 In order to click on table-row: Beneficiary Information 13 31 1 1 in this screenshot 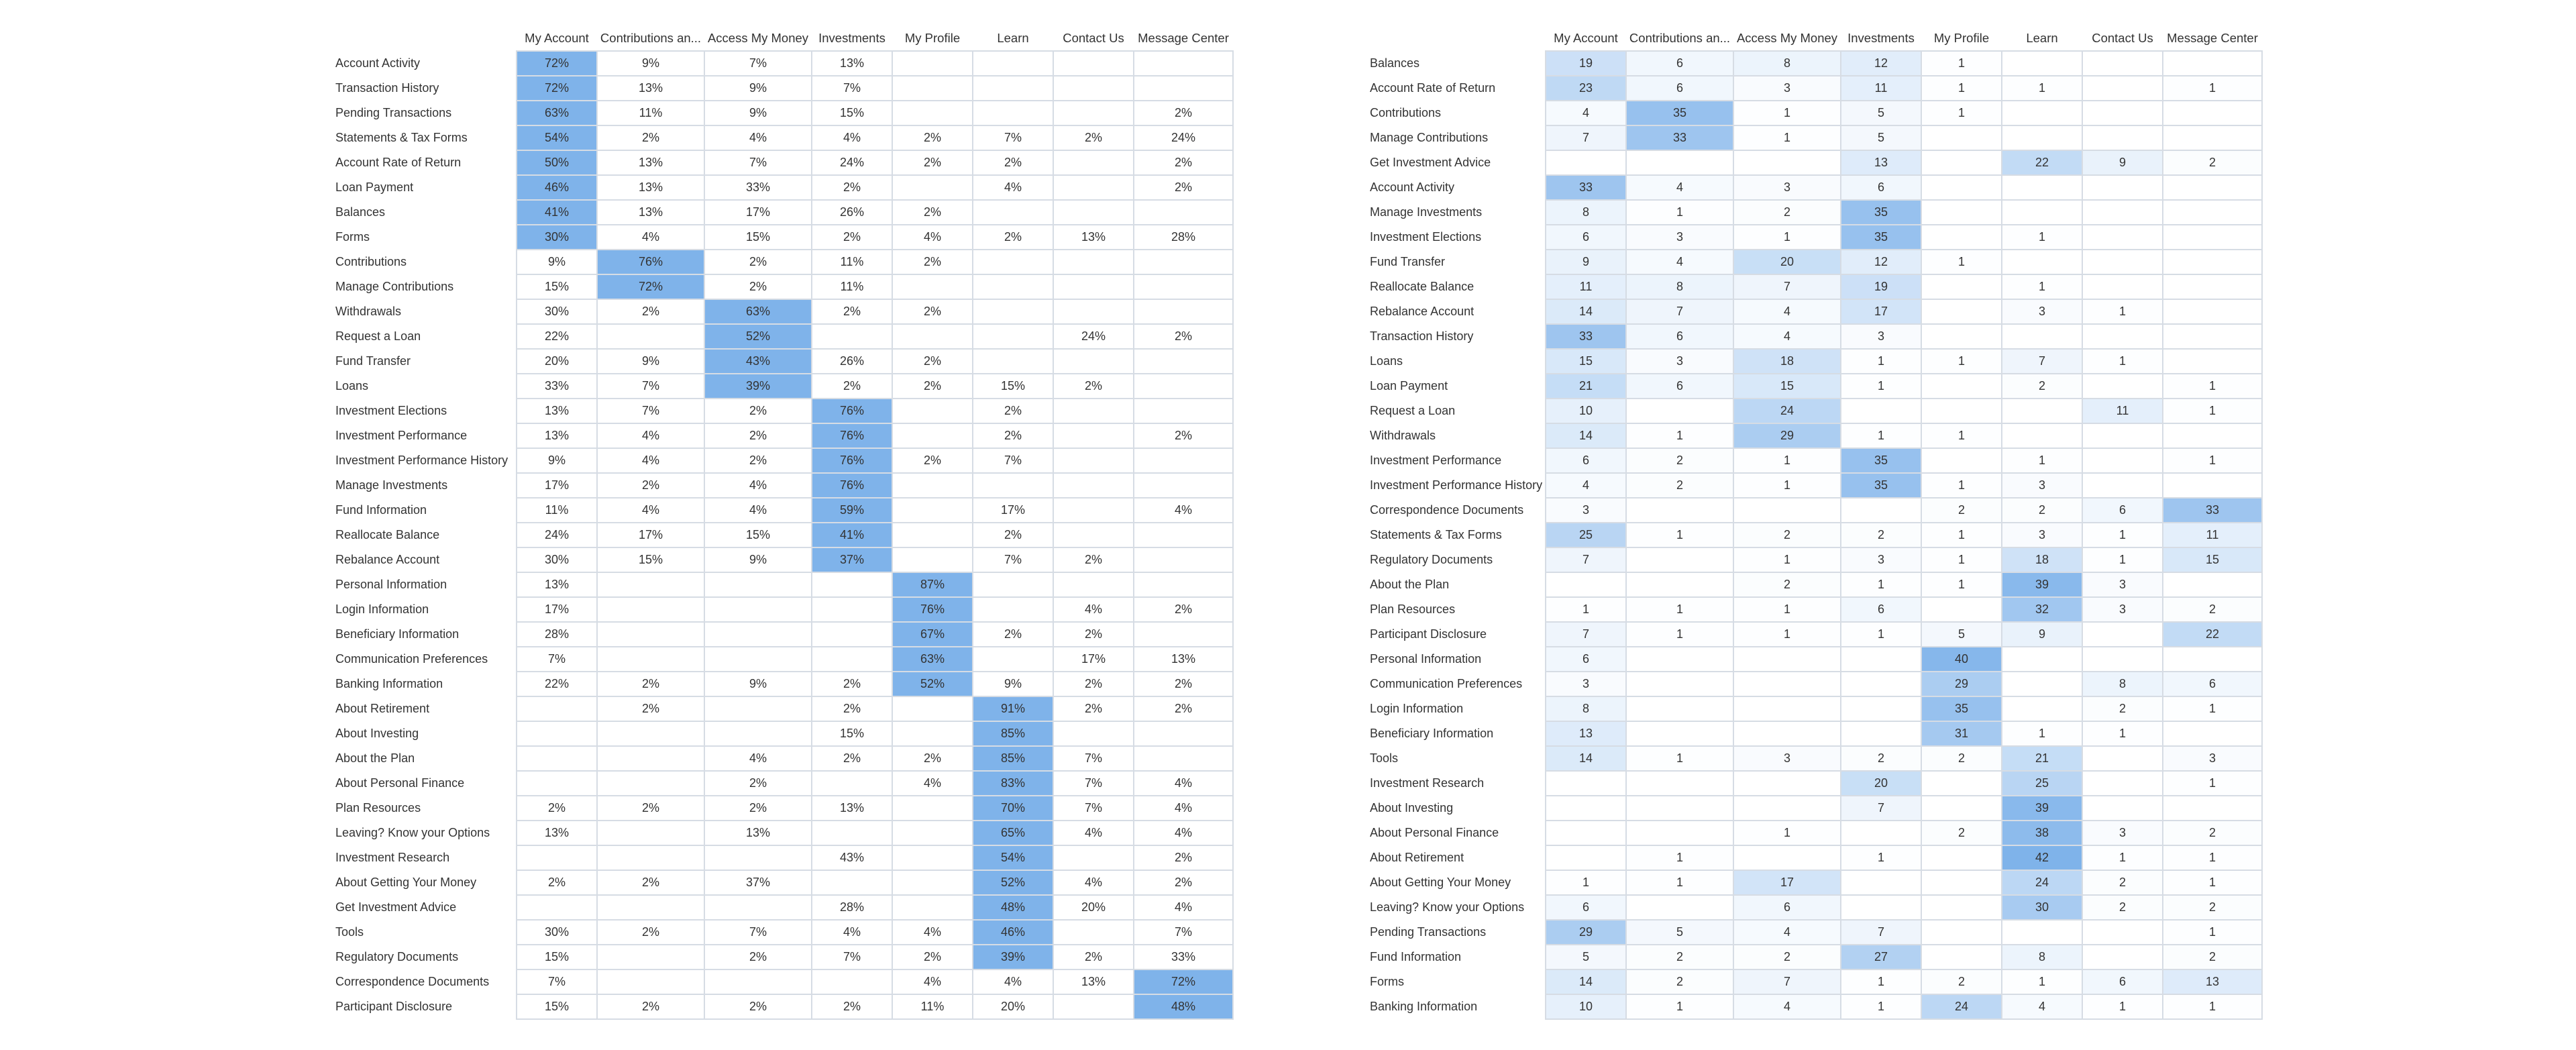, I will do `click(1816, 734)`.